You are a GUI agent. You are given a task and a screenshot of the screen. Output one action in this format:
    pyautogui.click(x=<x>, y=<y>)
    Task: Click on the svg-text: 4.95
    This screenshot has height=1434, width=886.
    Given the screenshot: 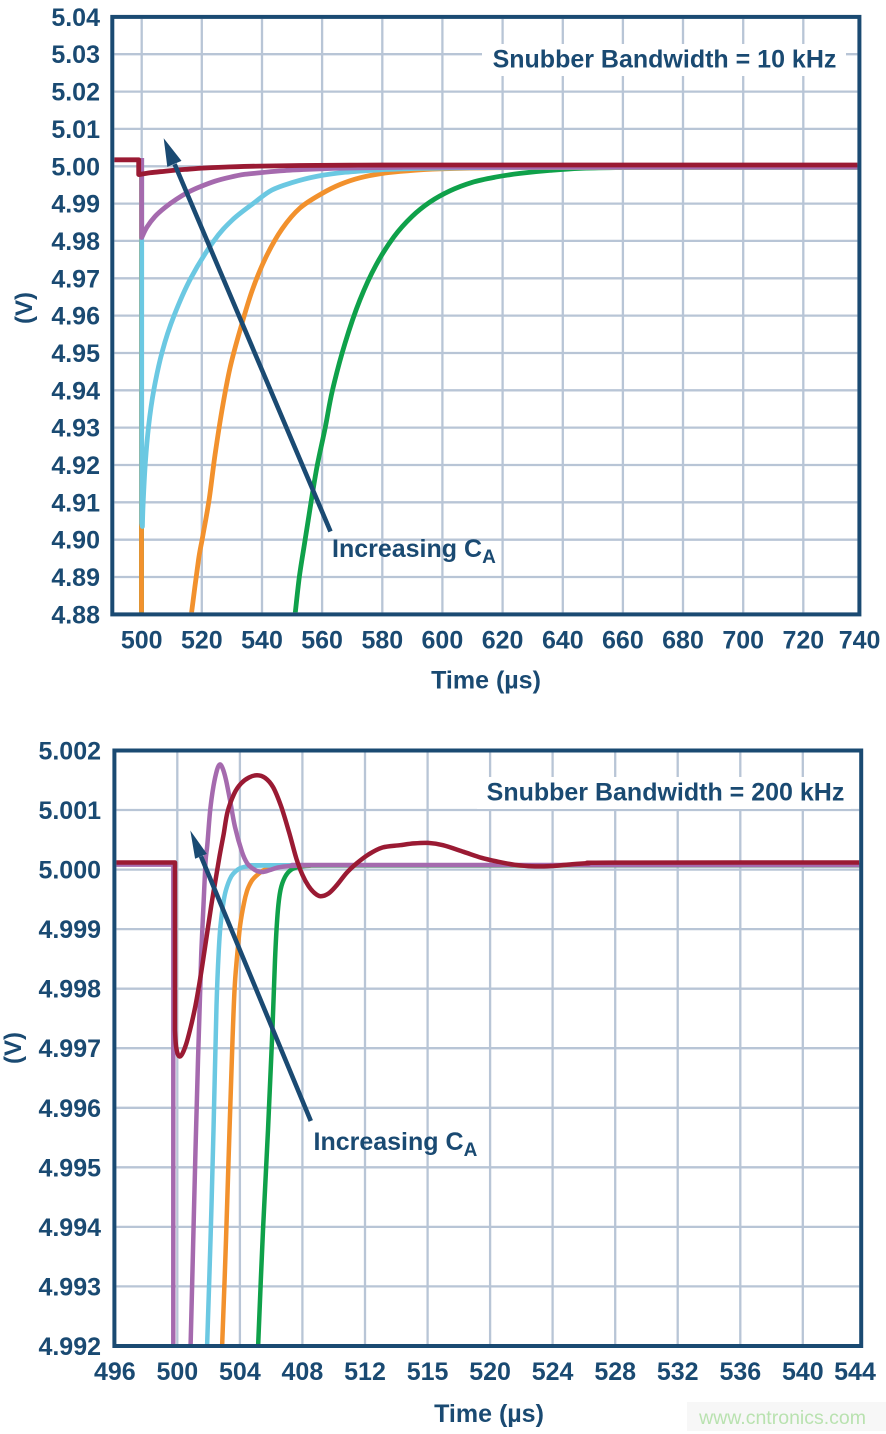 What is the action you would take?
    pyautogui.click(x=75, y=354)
    